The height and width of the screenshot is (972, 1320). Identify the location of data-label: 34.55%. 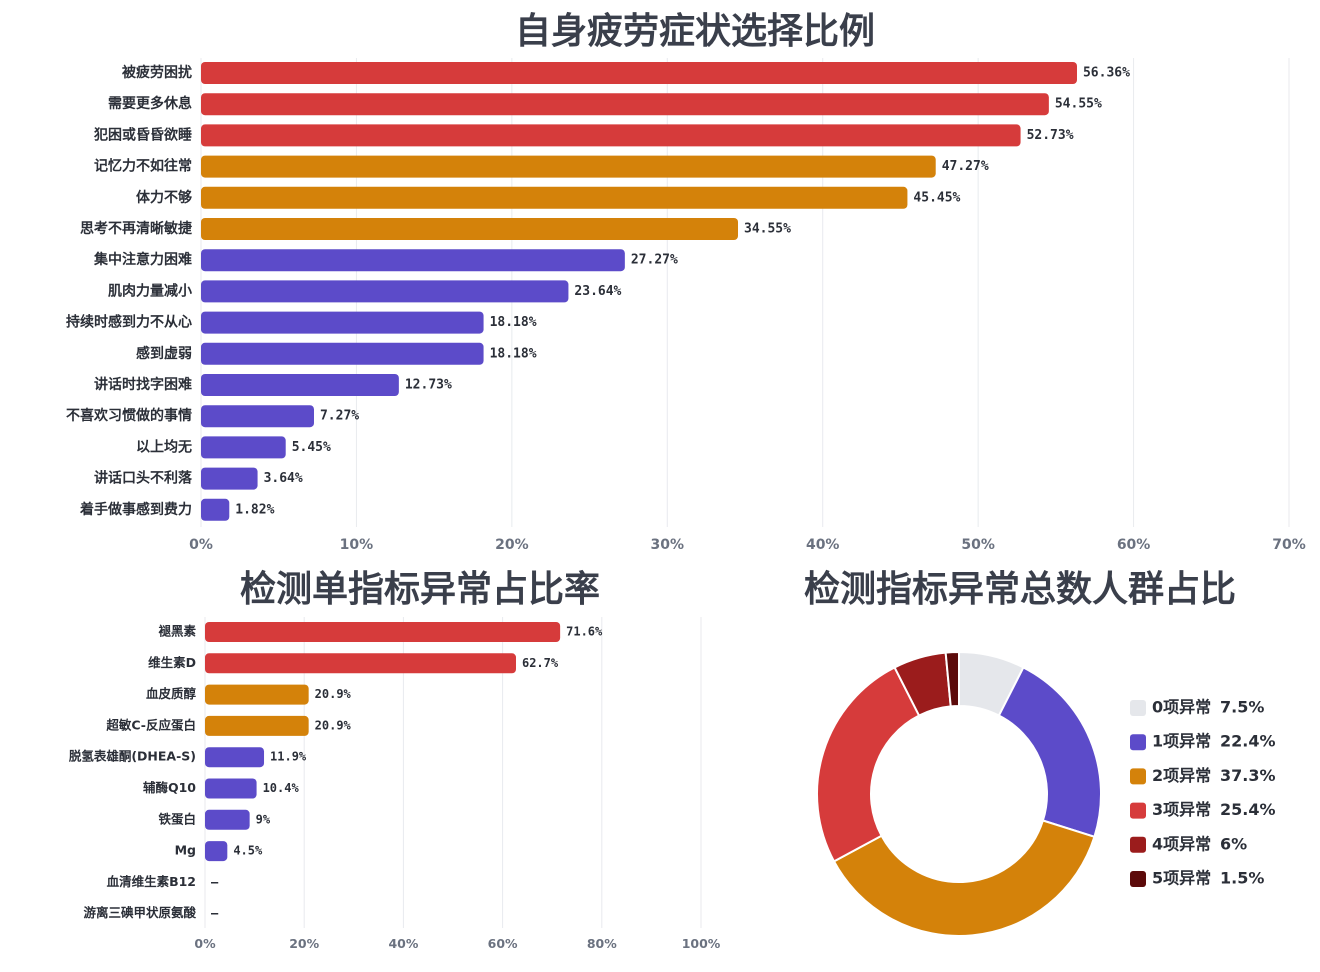
(767, 229).